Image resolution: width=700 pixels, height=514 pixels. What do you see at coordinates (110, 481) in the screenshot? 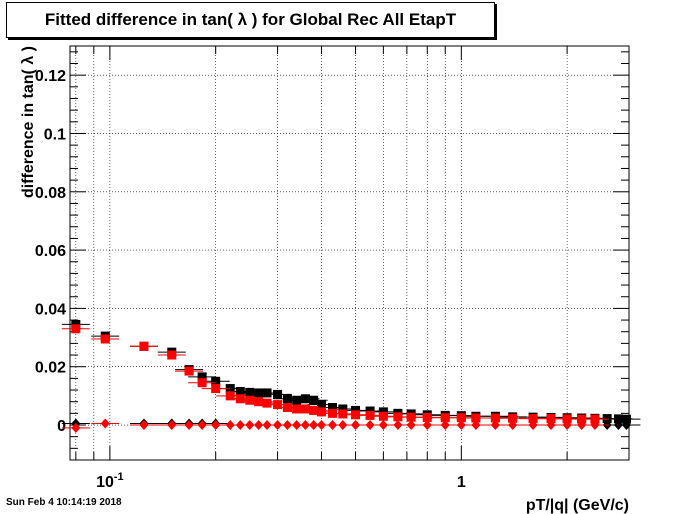
I see `x-tick-label: 10-1` at bounding box center [110, 481].